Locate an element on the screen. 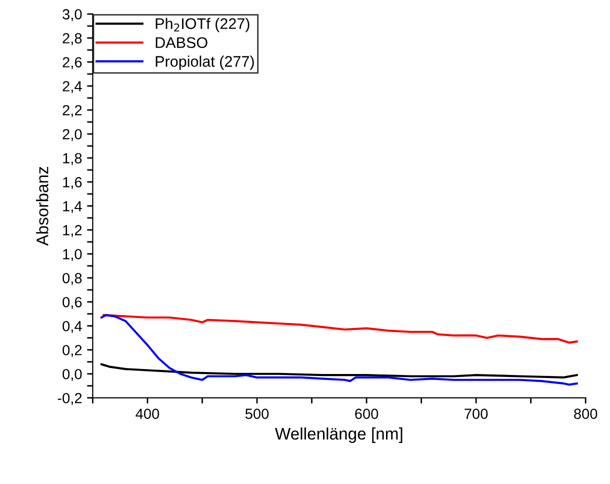  y-tick-label: 1,0 is located at coordinates (72, 255).